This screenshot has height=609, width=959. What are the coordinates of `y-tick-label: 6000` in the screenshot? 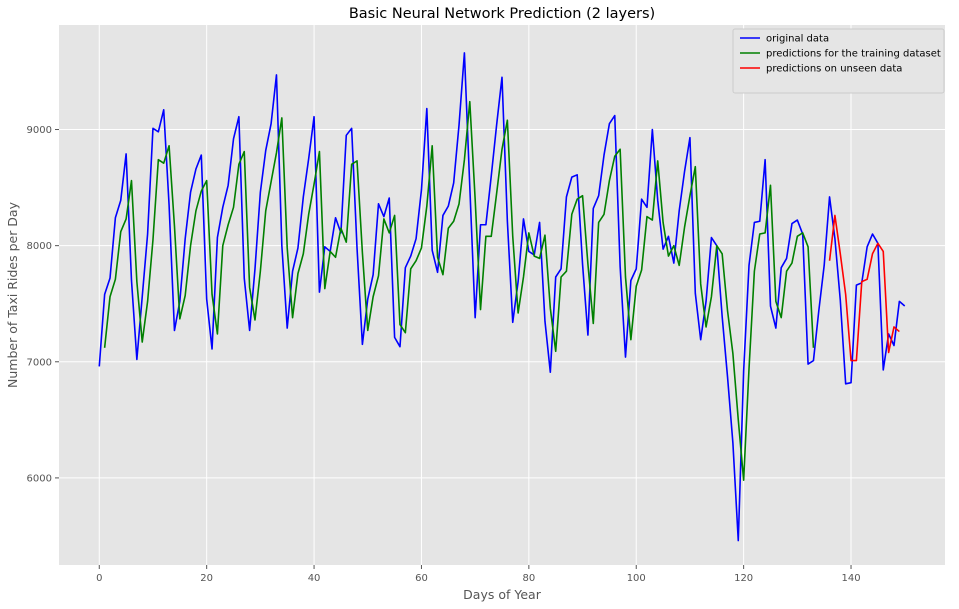 It's located at (39, 478).